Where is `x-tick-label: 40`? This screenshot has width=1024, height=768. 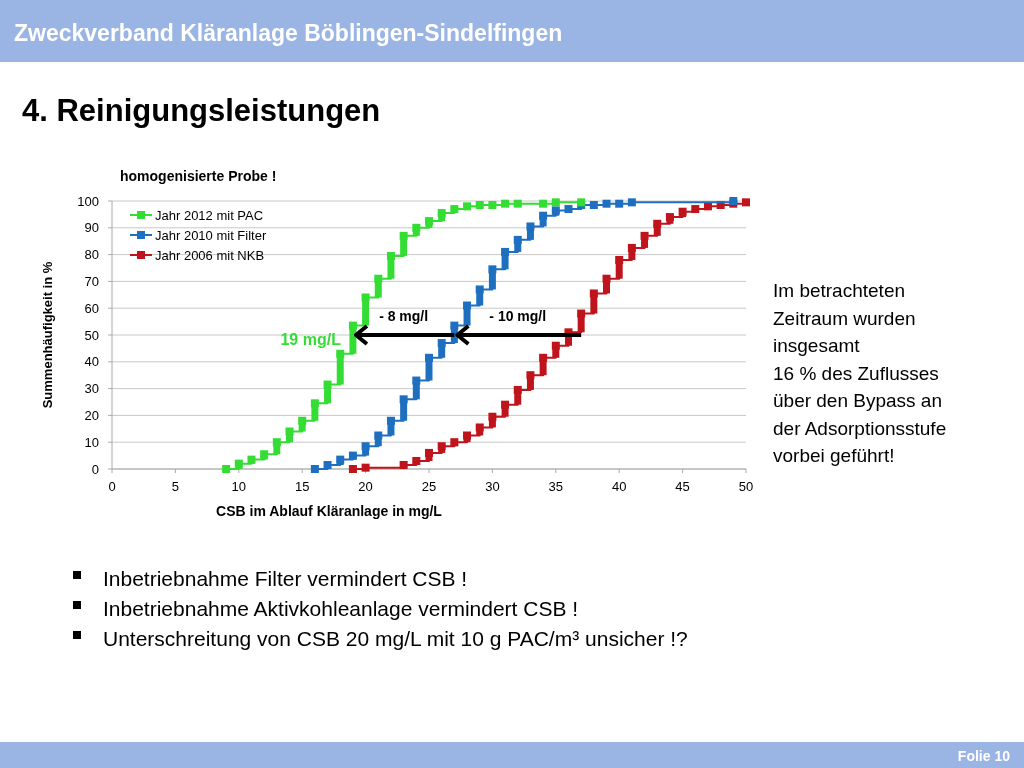
x-tick-label: 40 is located at coordinates (619, 486).